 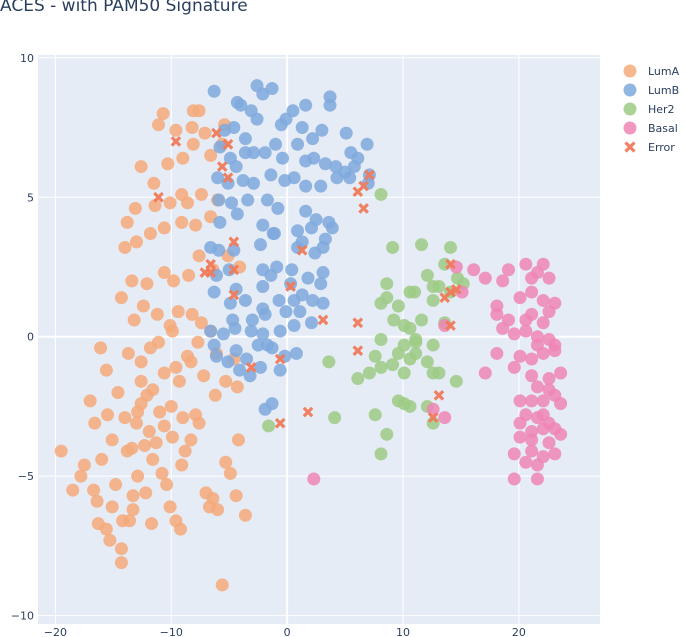 What do you see at coordinates (651, 71) in the screenshot?
I see `legend-item-luma: LumA` at bounding box center [651, 71].